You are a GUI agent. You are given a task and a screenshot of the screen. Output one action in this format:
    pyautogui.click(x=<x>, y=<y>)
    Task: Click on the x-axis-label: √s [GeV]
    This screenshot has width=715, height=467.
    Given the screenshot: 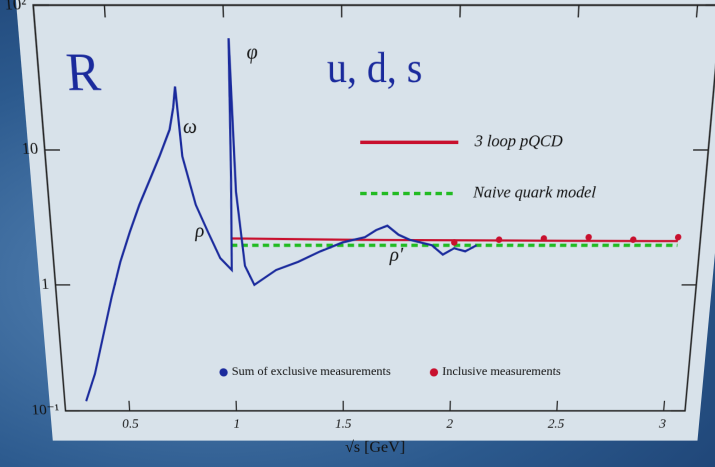 What is the action you would take?
    pyautogui.click(x=375, y=447)
    